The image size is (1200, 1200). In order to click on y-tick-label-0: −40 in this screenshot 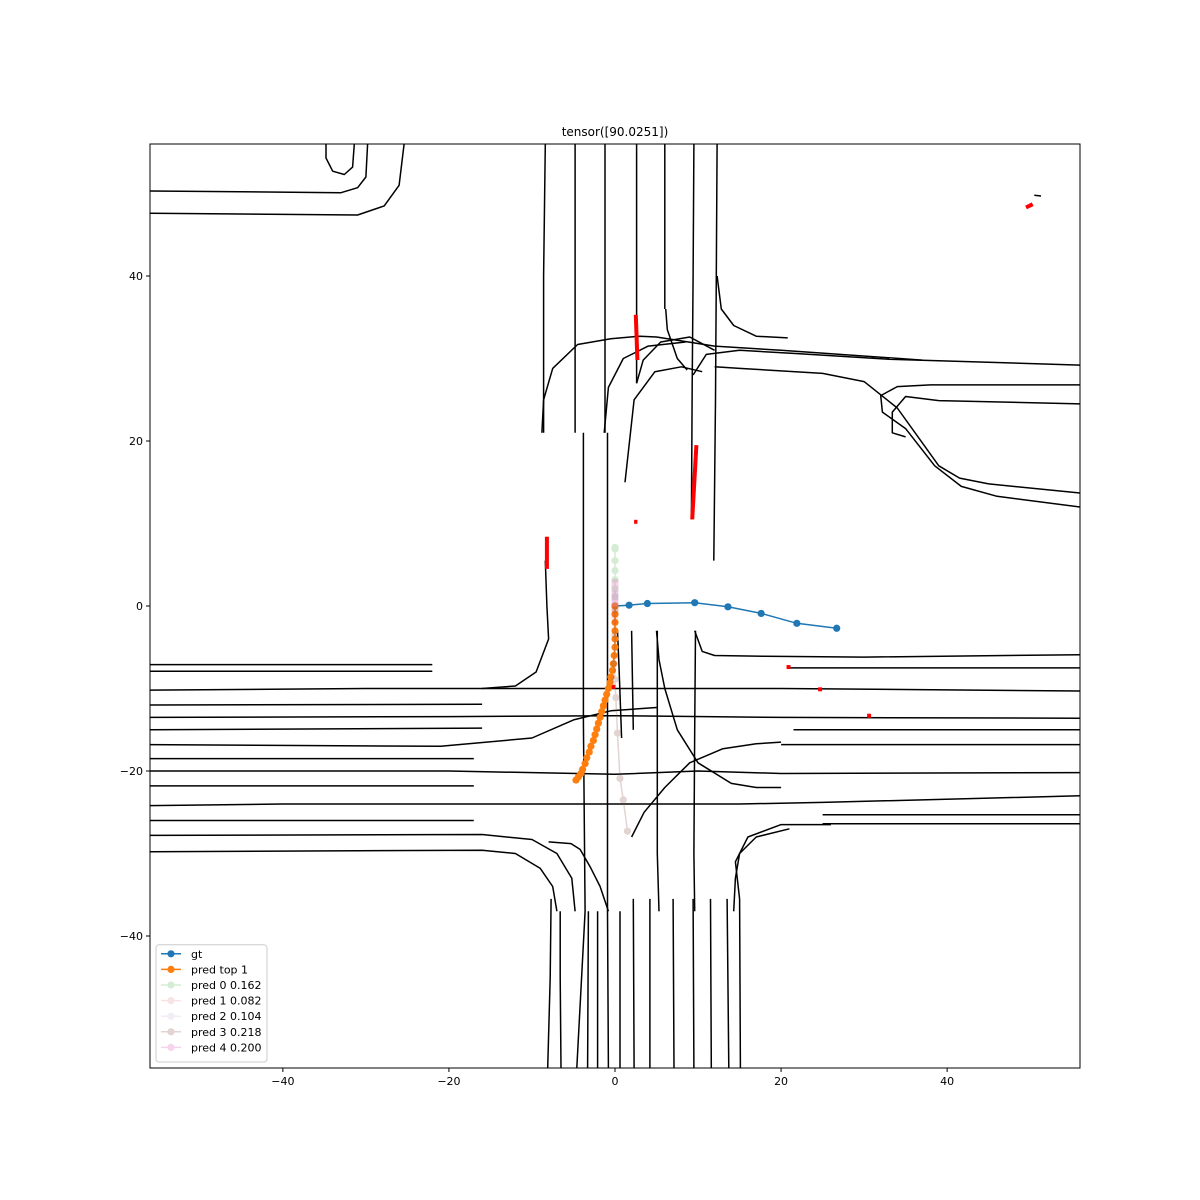, I will do `click(131, 936)`.